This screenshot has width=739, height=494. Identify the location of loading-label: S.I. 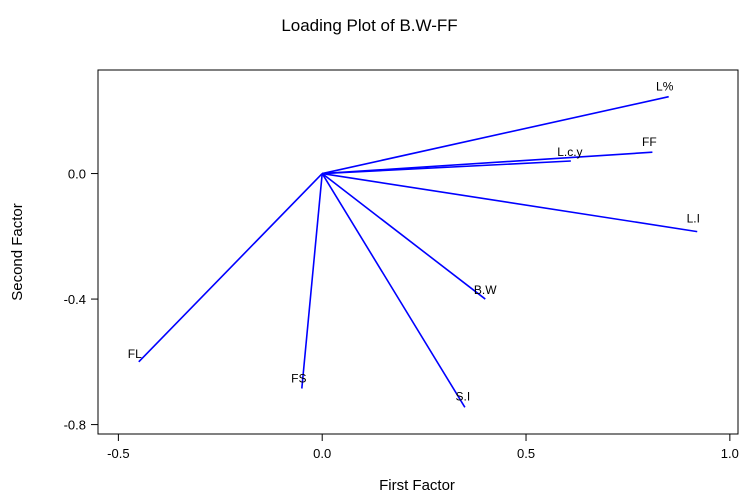
(463, 396).